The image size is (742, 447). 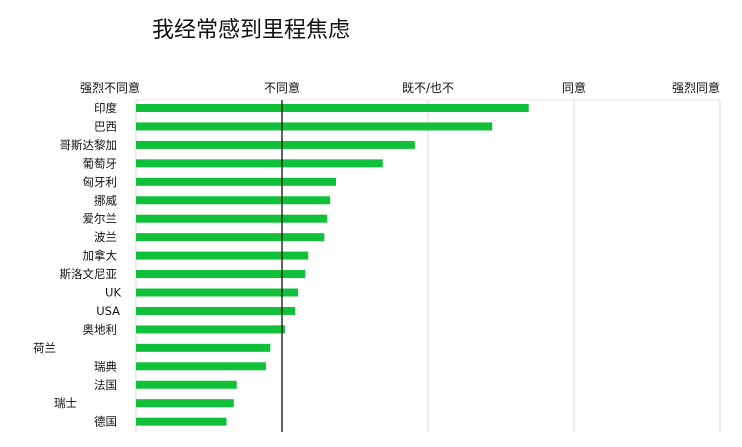 What do you see at coordinates (105, 108) in the screenshot?
I see `category-label: 印度` at bounding box center [105, 108].